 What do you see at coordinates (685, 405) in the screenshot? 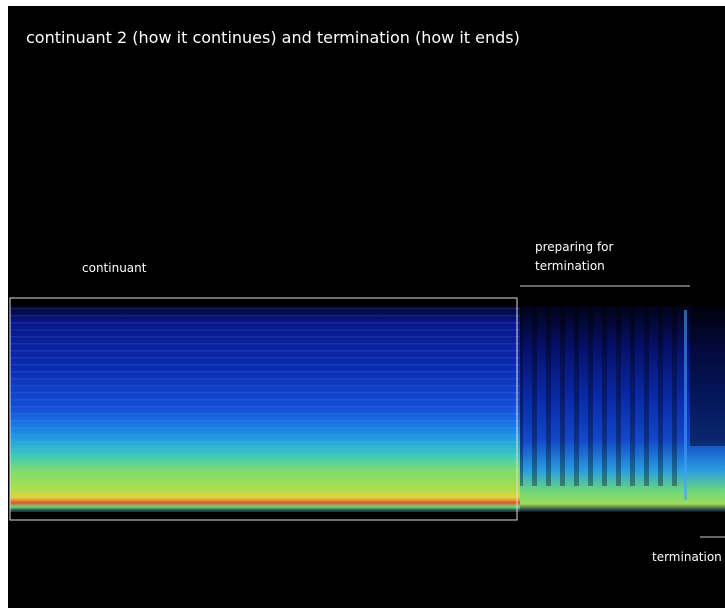
I see `onset-line` at bounding box center [685, 405].